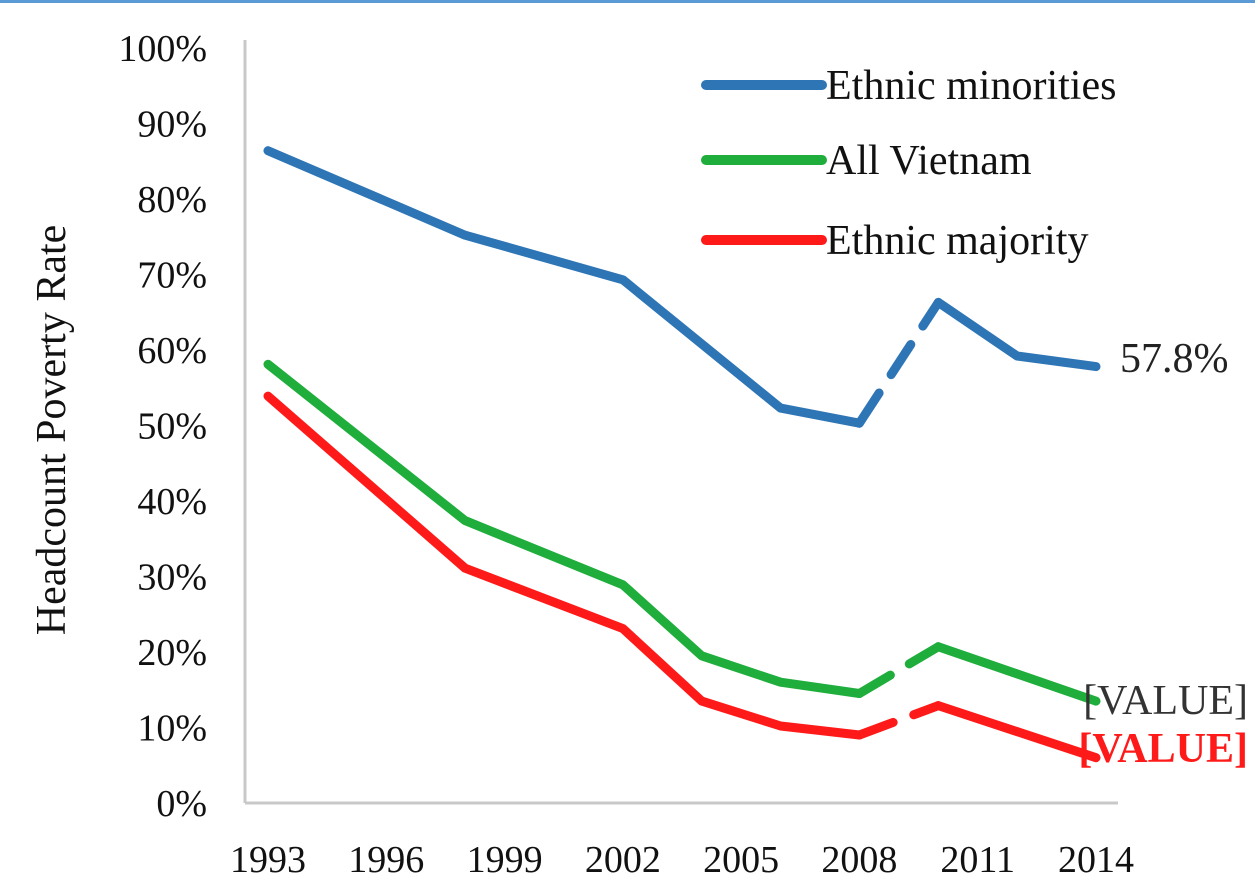  I want to click on x-tick-label: 2005, so click(741, 860).